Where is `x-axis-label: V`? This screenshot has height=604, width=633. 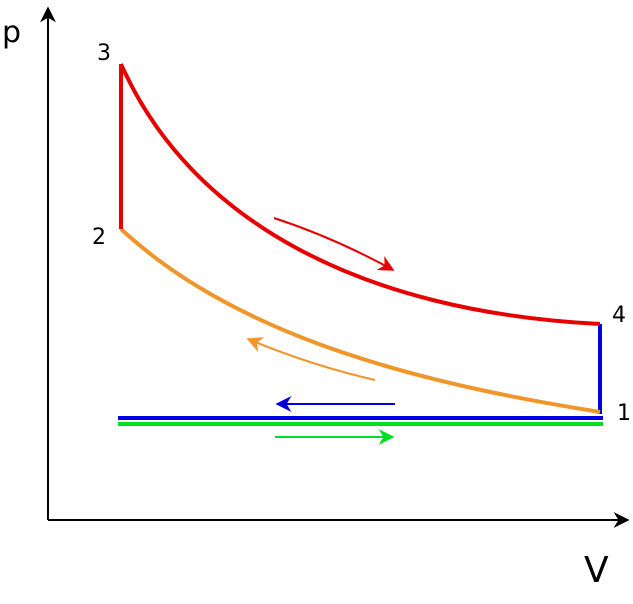
x-axis-label: V is located at coordinates (596, 570).